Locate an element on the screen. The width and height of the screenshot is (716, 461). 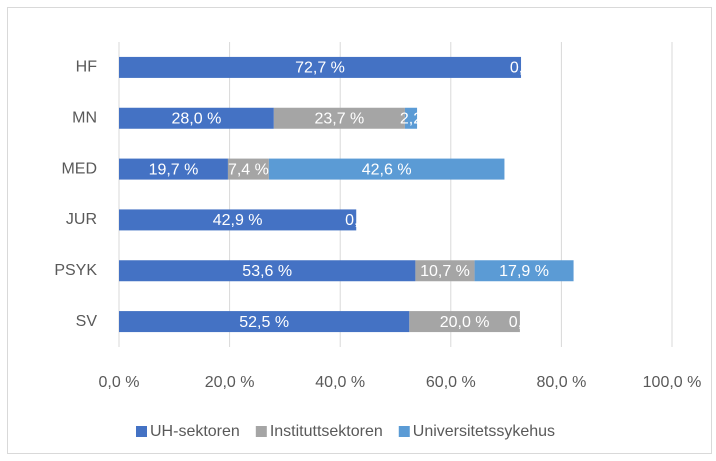
x-tick-label: 0,0 % is located at coordinates (119, 382).